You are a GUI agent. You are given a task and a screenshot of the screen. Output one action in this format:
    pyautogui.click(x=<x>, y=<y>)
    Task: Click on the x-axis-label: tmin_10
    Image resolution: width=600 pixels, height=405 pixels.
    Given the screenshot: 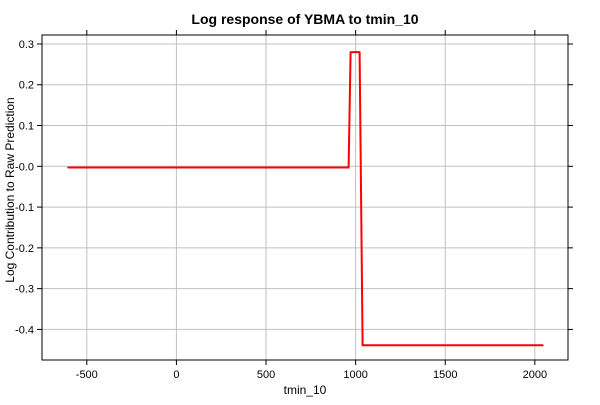 What is the action you would take?
    pyautogui.click(x=305, y=390)
    